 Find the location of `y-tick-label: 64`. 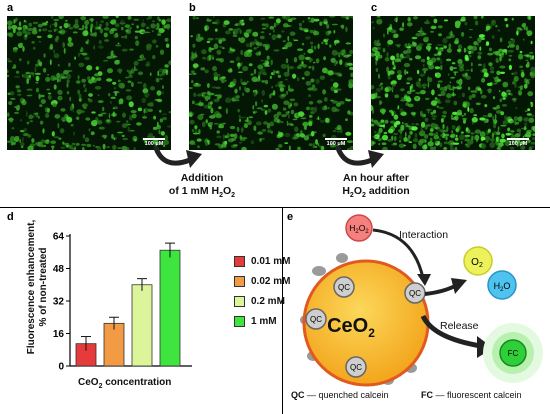

y-tick-label: 64 is located at coordinates (59, 237).